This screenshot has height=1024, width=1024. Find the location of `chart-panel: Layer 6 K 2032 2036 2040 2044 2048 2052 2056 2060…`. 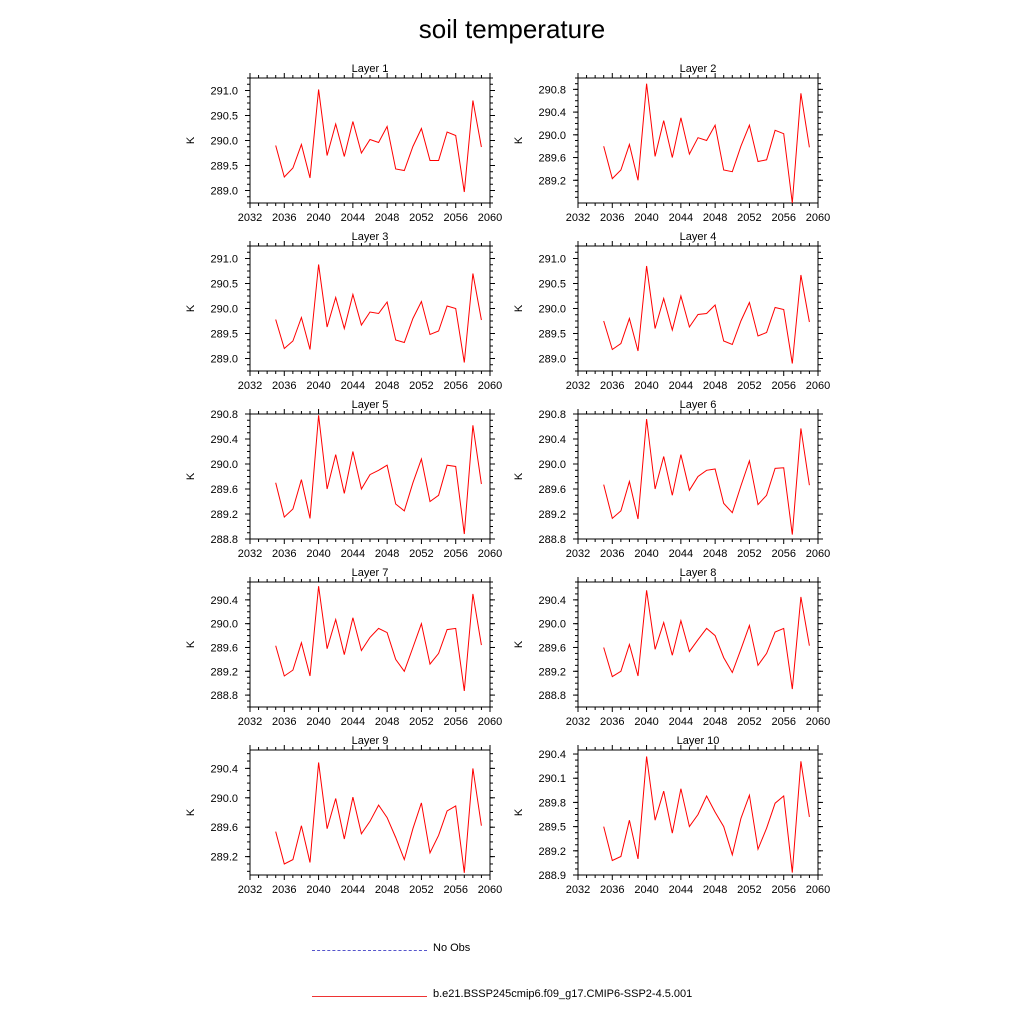

chart-panel: Layer 6 K 2032 2036 2040 2044 2048 2052 2056 2060… is located at coordinates (671, 479).